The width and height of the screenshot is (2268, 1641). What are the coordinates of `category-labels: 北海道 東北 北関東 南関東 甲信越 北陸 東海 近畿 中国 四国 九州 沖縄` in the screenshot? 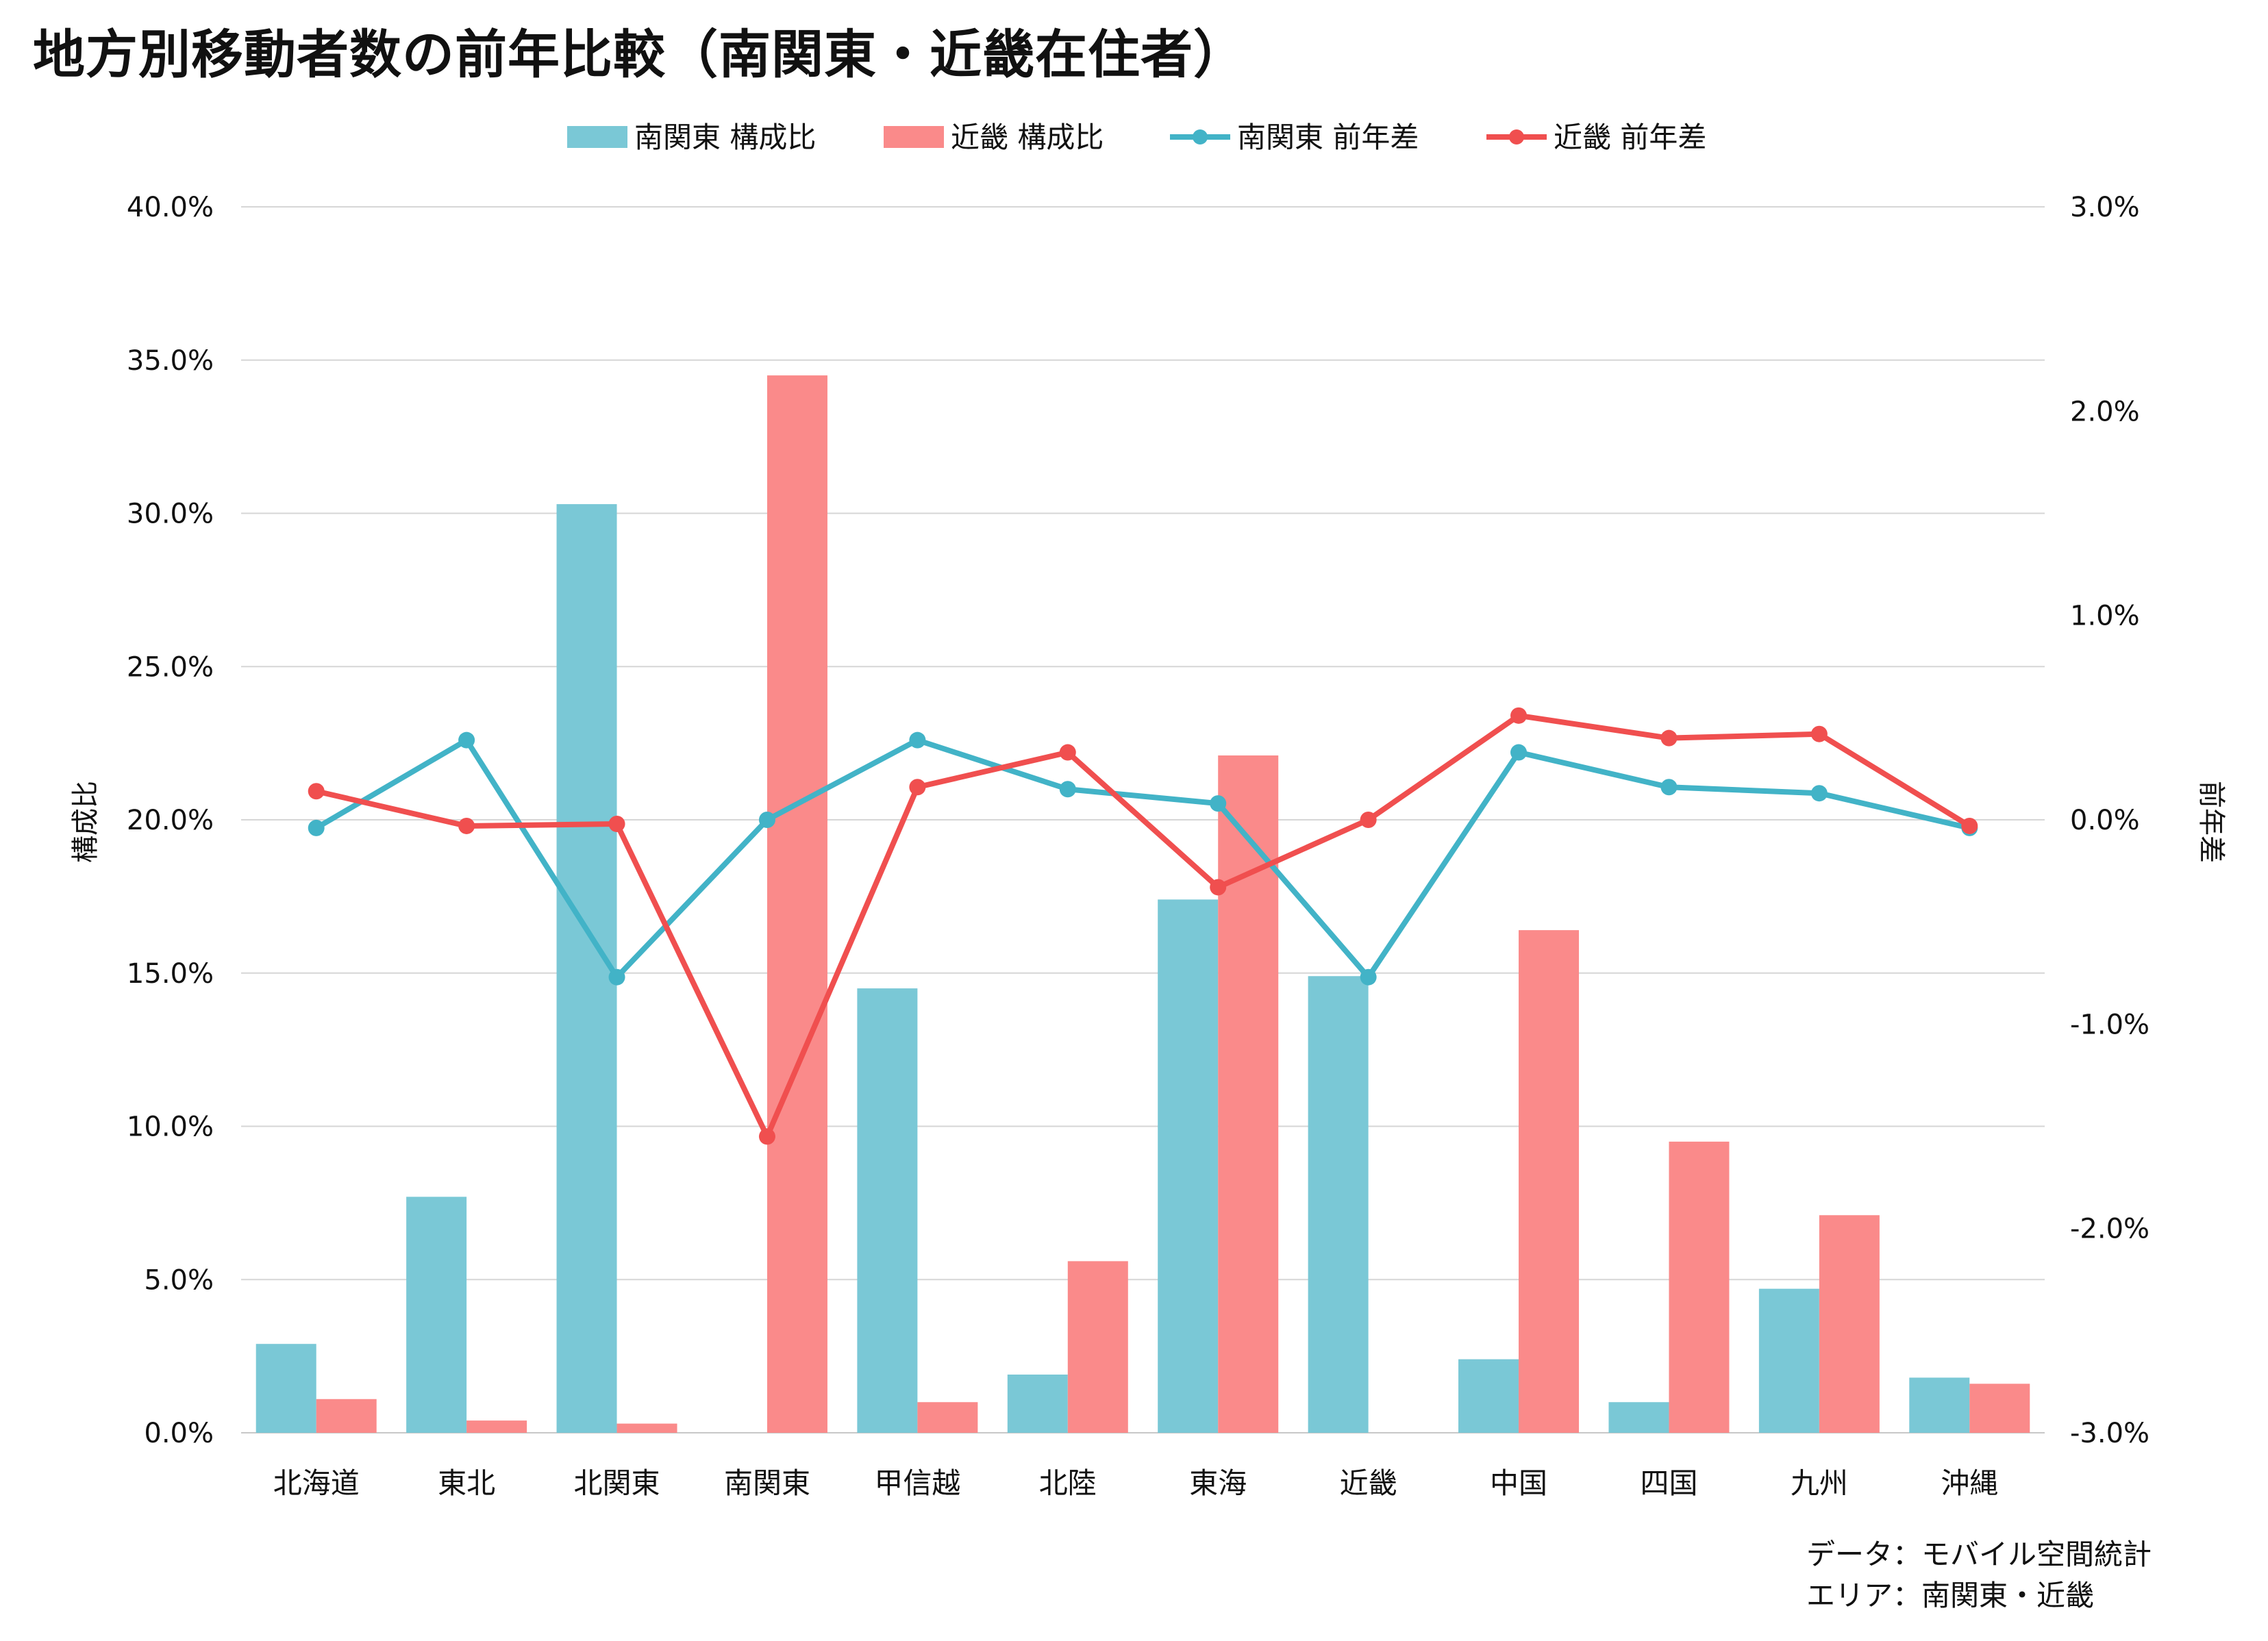 It's located at (1136, 1483).